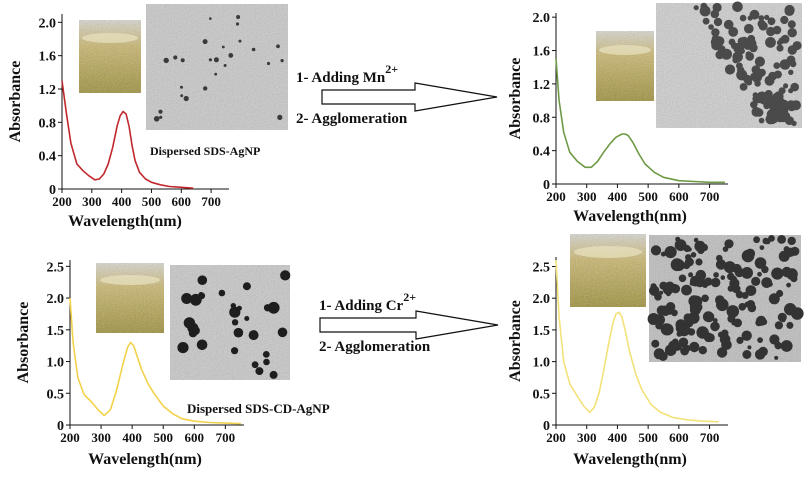 This screenshot has height=478, width=807. What do you see at coordinates (542, 118) in the screenshot?
I see `y-tick-label: 0.8` at bounding box center [542, 118].